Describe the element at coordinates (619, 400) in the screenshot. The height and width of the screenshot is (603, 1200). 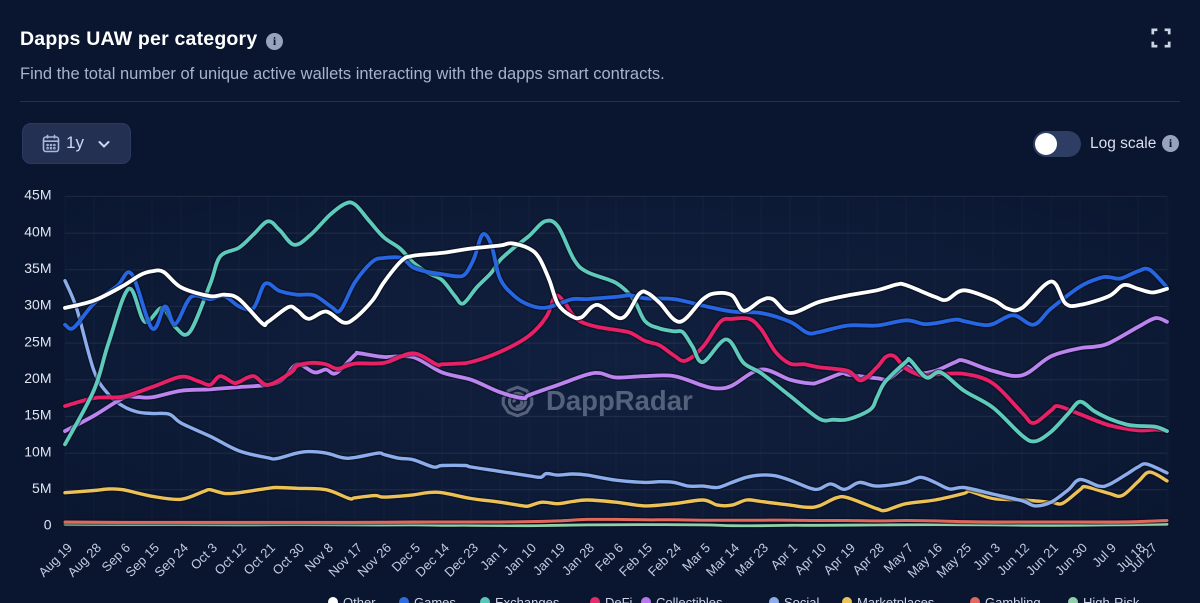
I see `svg-text: DappRadar` at that location.